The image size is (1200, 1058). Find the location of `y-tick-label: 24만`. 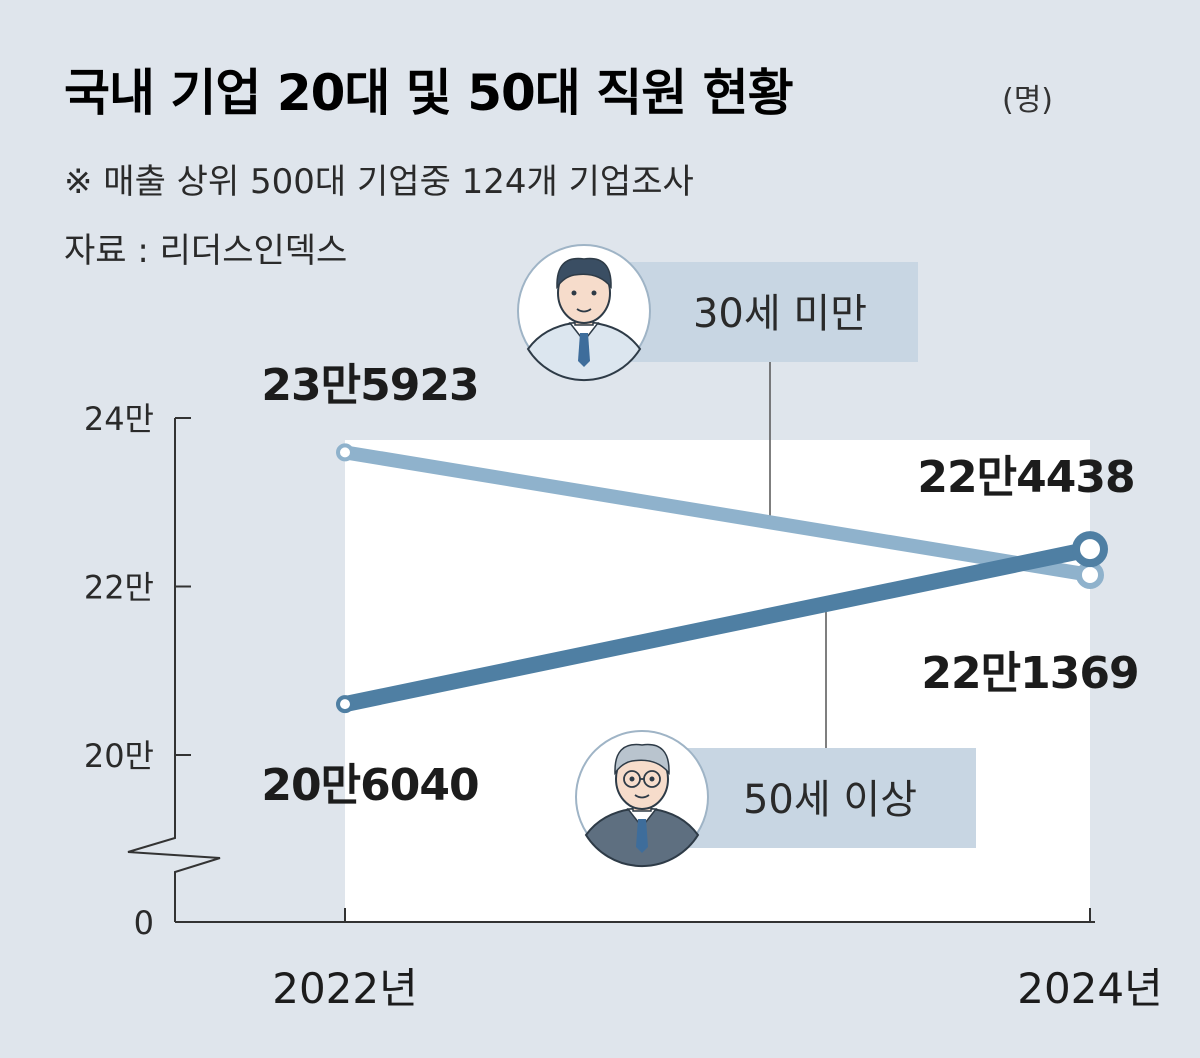

y-tick-label: 24만 is located at coordinates (119, 419).